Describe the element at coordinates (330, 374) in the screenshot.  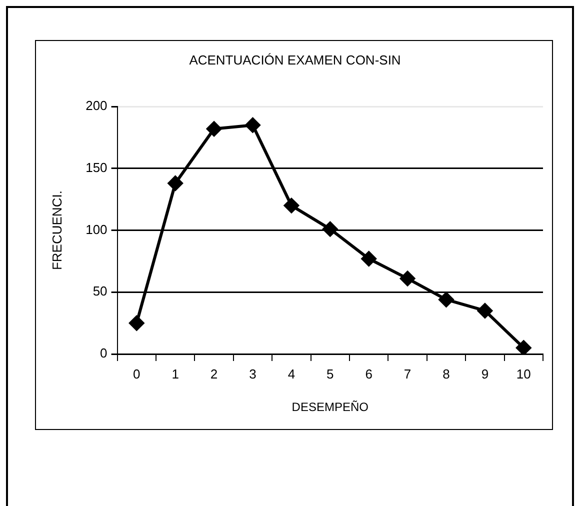
I see `x-tick-label: 5` at that location.